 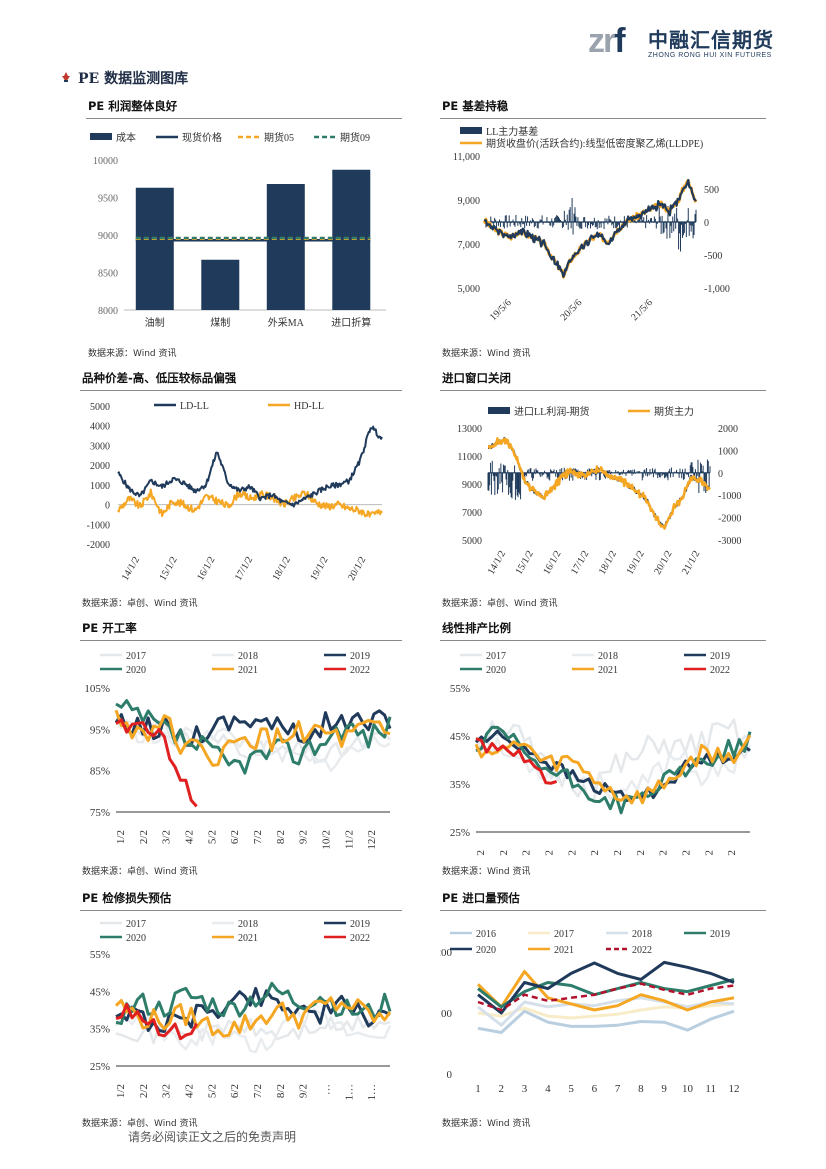 What do you see at coordinates (590, 228) in the screenshot?
I see `spot-price-line` at bounding box center [590, 228].